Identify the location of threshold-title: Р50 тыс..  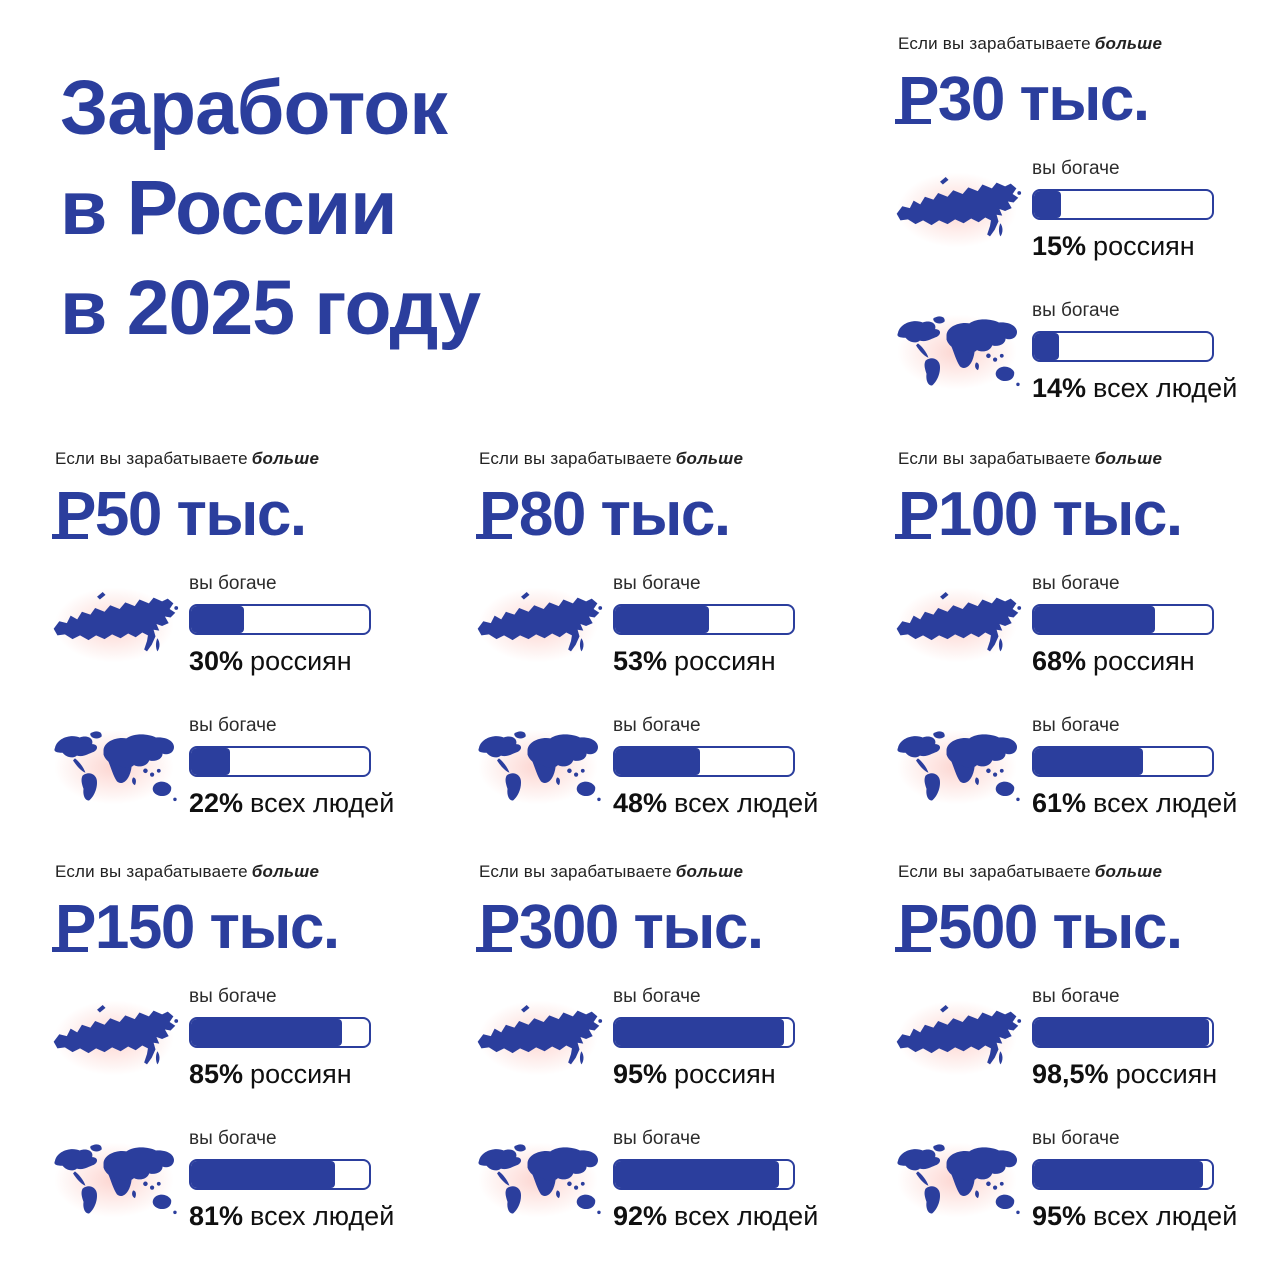
(179, 514).